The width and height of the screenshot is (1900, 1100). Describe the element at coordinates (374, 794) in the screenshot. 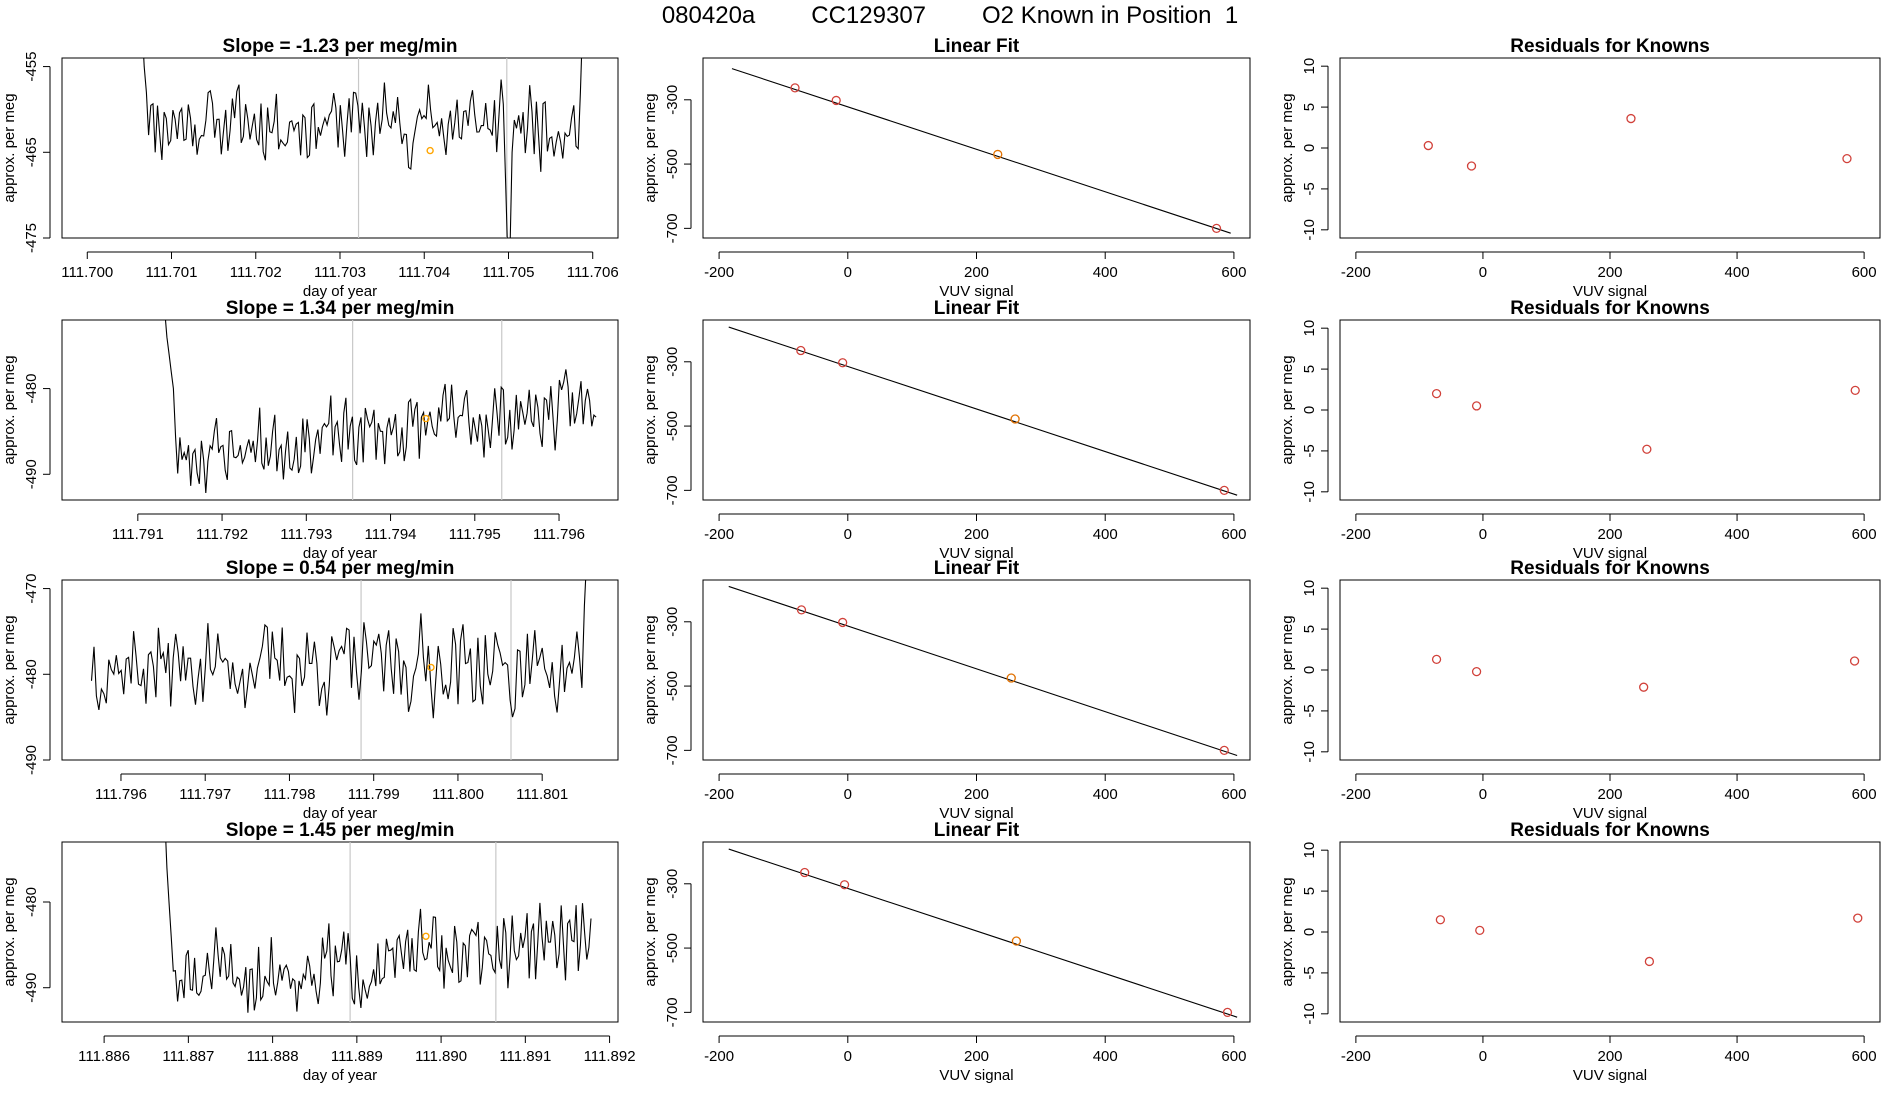

I see `x-tick-label: 111.799` at that location.